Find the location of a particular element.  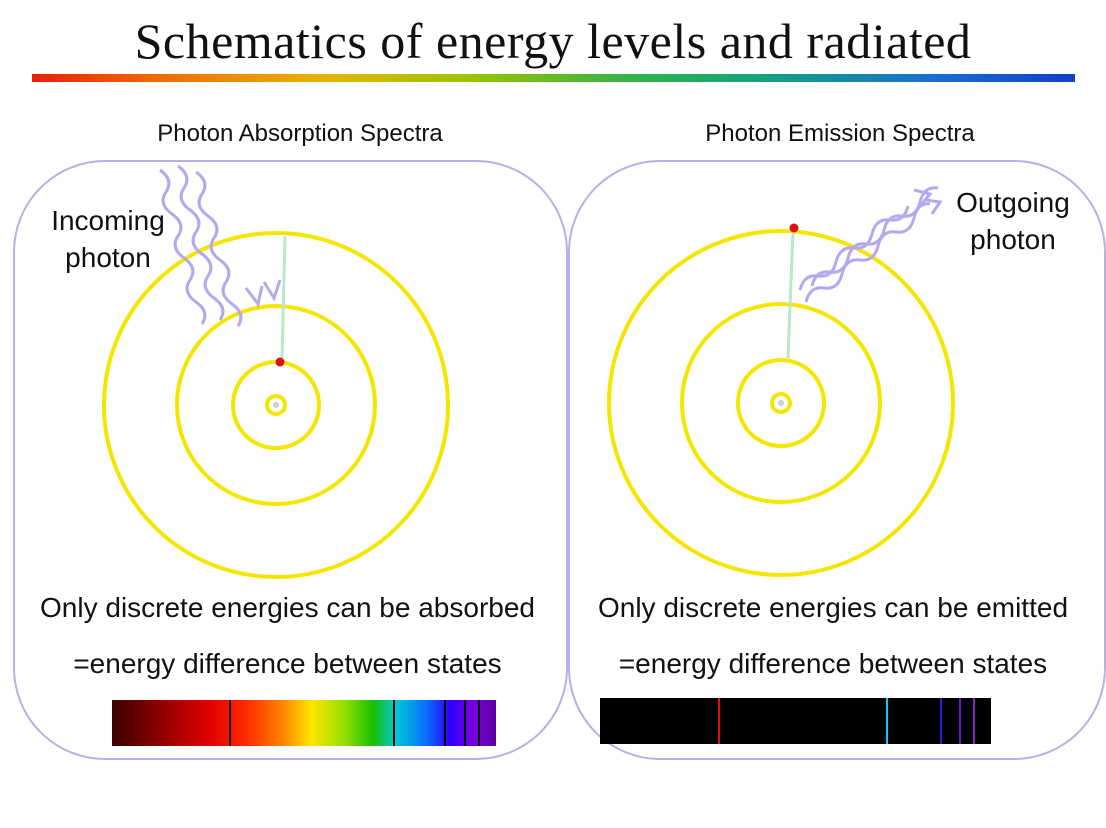

outgoing-label-line2: photon is located at coordinates (1013, 239).